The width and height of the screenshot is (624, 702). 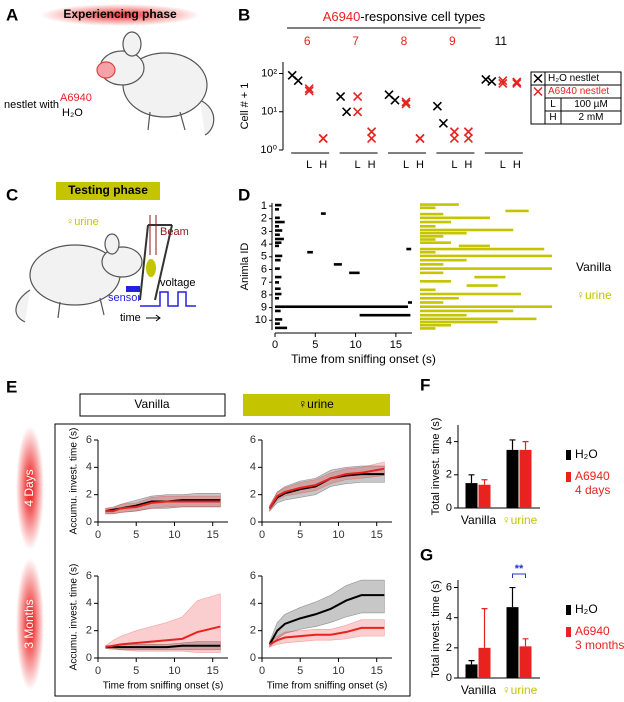 What do you see at coordinates (264, 206) in the screenshot?
I see `y-tick-label: 1` at bounding box center [264, 206].